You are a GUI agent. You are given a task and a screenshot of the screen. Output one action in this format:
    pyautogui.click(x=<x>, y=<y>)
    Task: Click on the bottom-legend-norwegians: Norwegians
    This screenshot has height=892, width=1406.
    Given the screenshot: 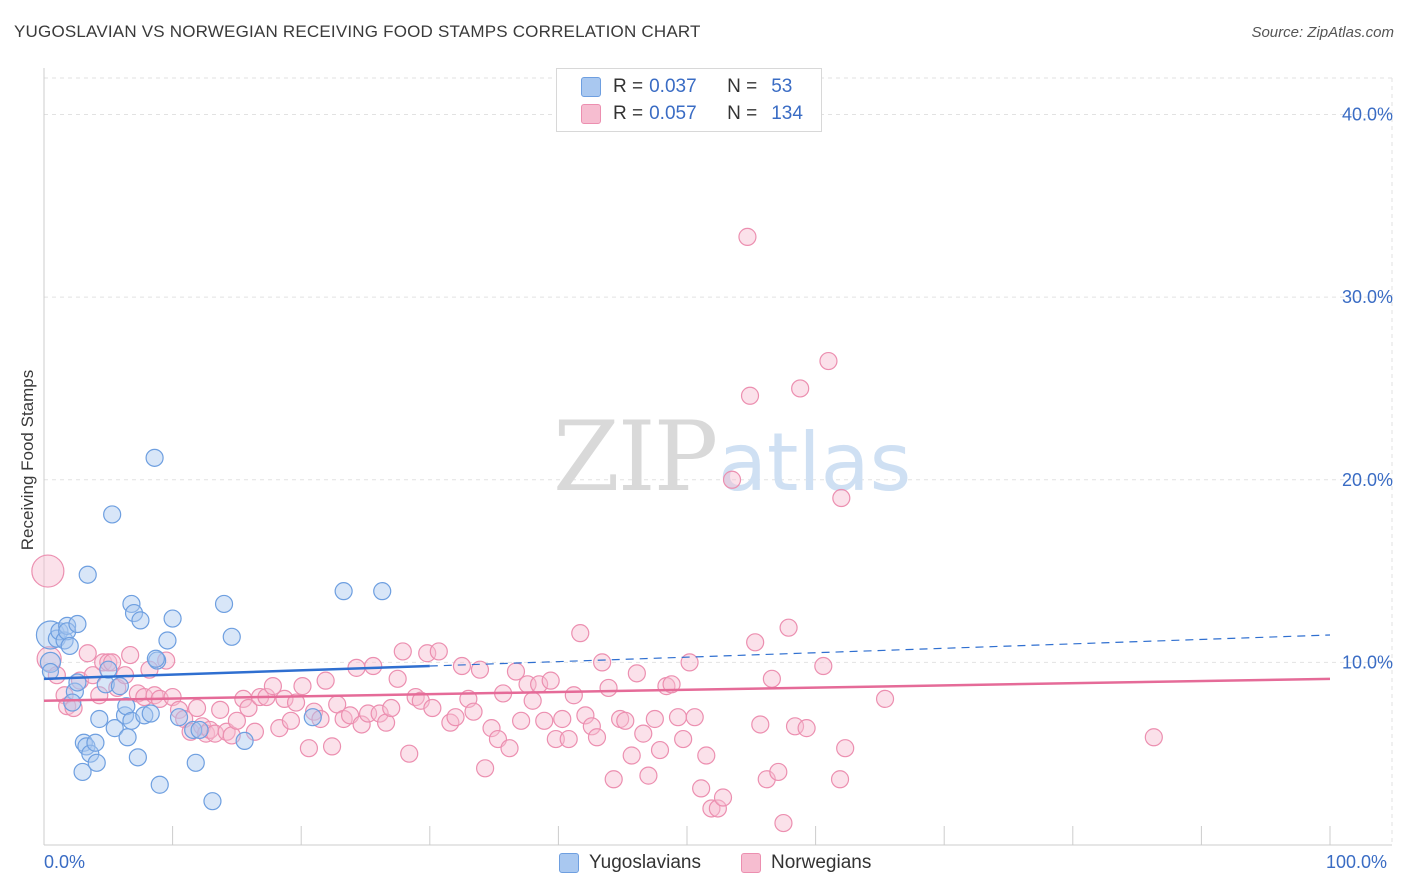 What is the action you would take?
    pyautogui.click(x=806, y=863)
    